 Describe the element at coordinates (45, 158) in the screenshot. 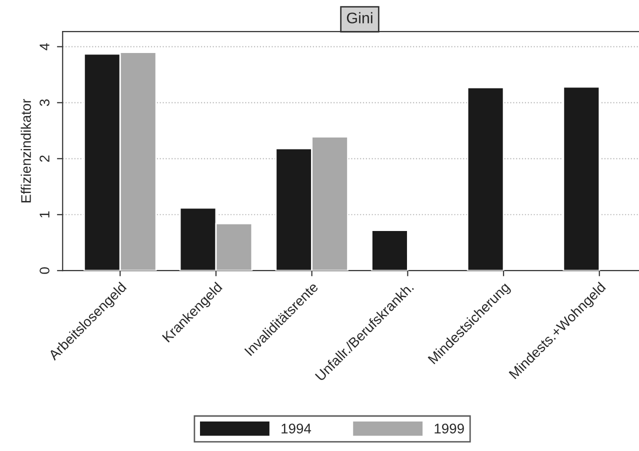

I see `y-tick-label: 2` at that location.